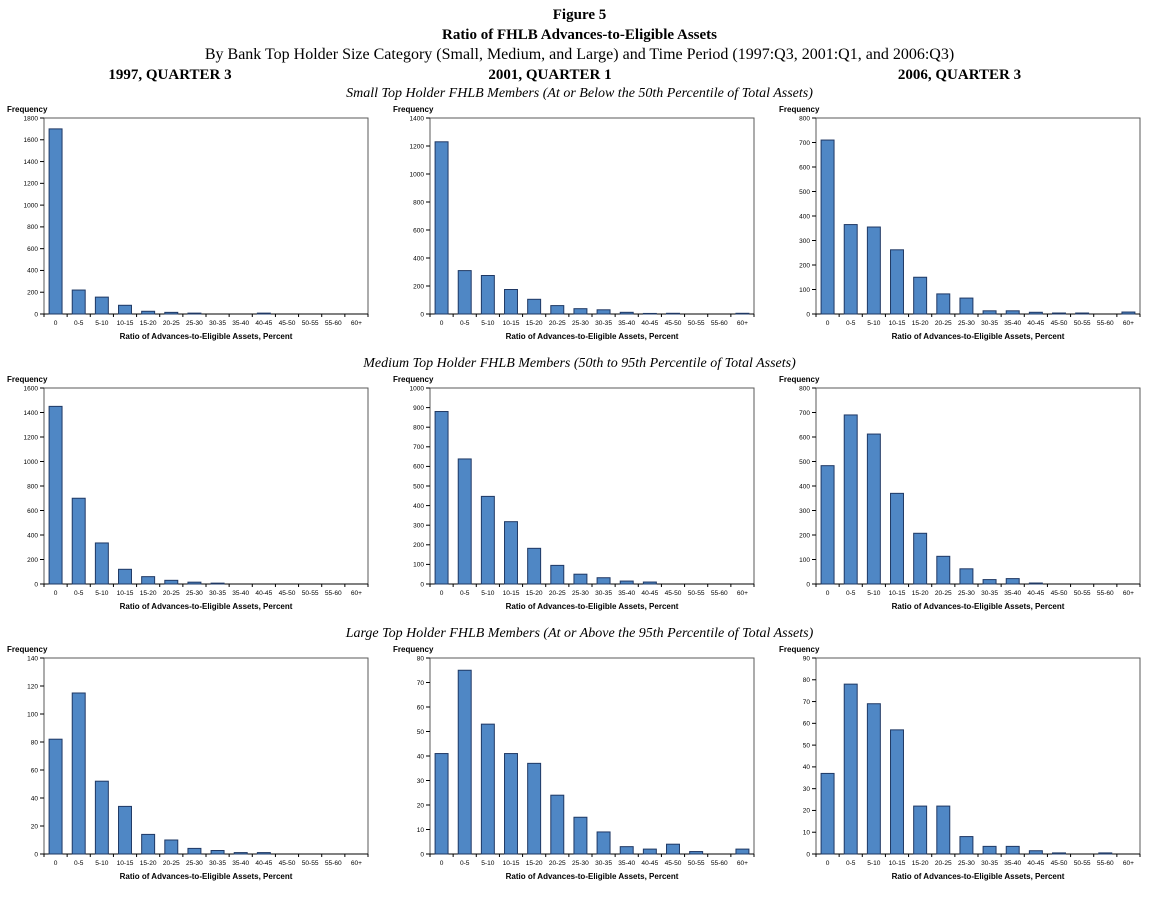 The height and width of the screenshot is (916, 1159). Describe the element at coordinates (333, 863) in the screenshot. I see `svg-text: 55-60` at that location.